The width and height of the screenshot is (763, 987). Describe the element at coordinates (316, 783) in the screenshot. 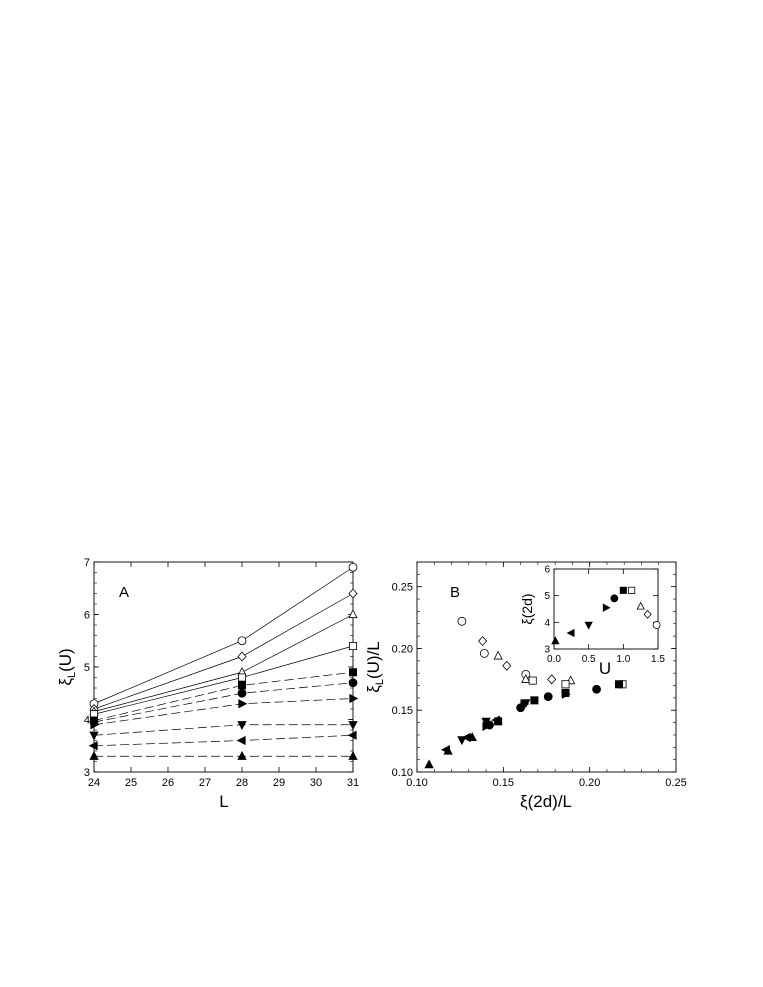

I see `panel-a-x-tick-label: 30` at that location.